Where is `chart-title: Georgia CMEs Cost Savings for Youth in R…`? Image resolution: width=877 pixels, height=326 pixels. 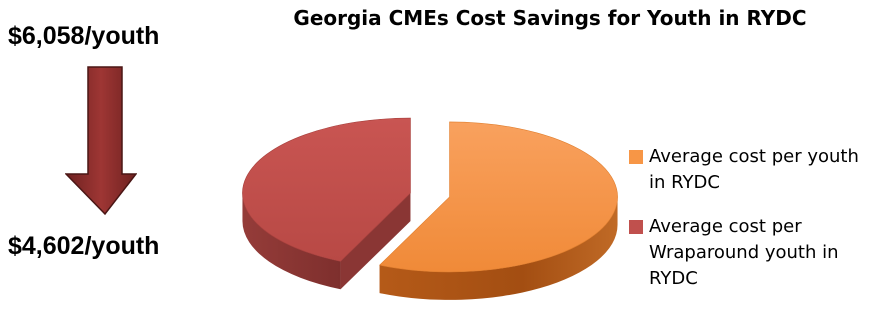 chart-title: Georgia CMEs Cost Savings for Youth in R… is located at coordinates (550, 18).